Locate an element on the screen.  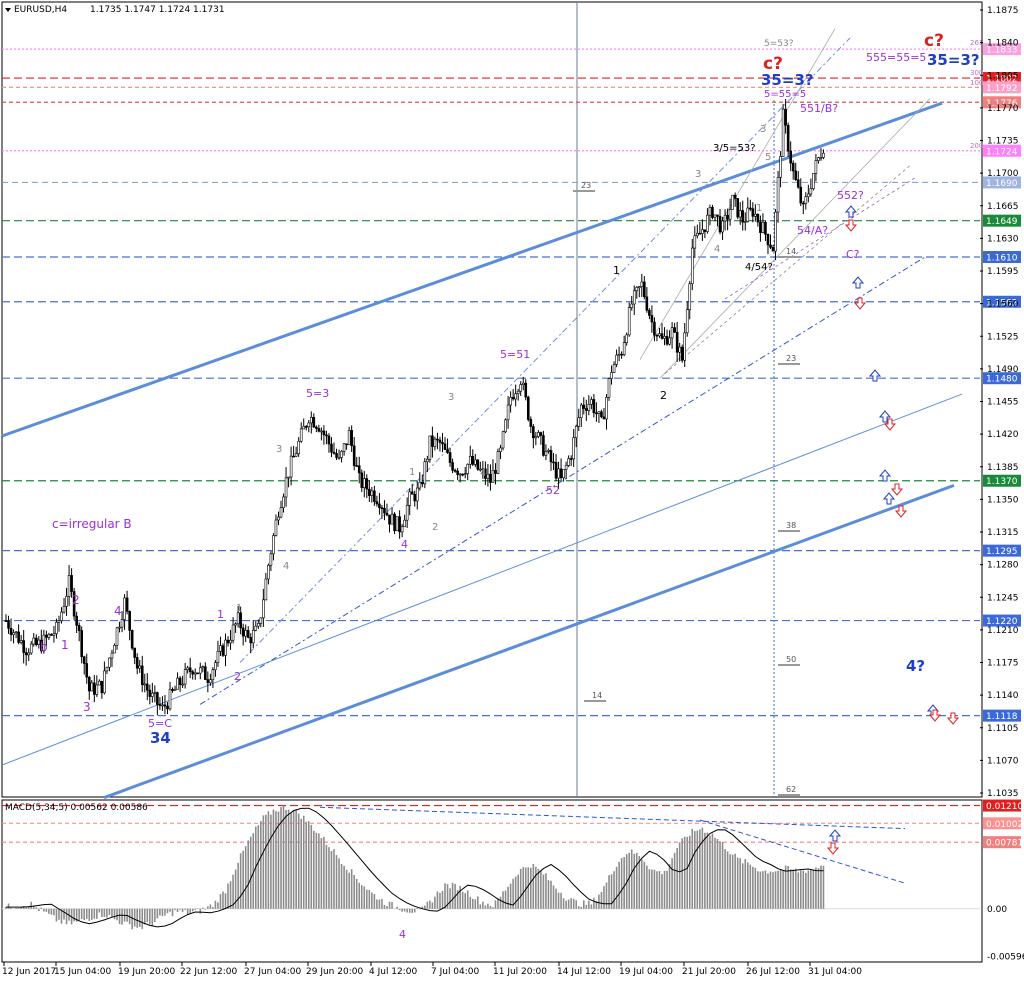
dropdown-arrow-icon is located at coordinates (8, 10).